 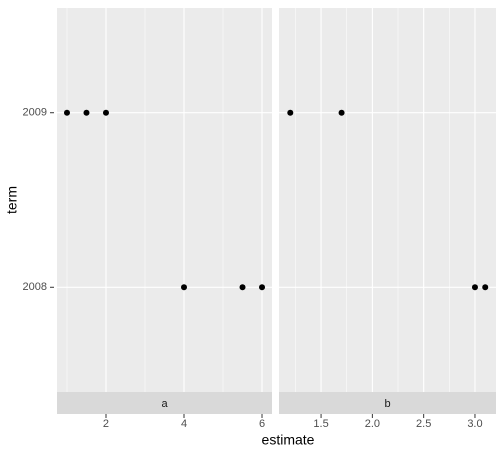 What do you see at coordinates (12, 200) in the screenshot?
I see `y-axis-title: term` at bounding box center [12, 200].